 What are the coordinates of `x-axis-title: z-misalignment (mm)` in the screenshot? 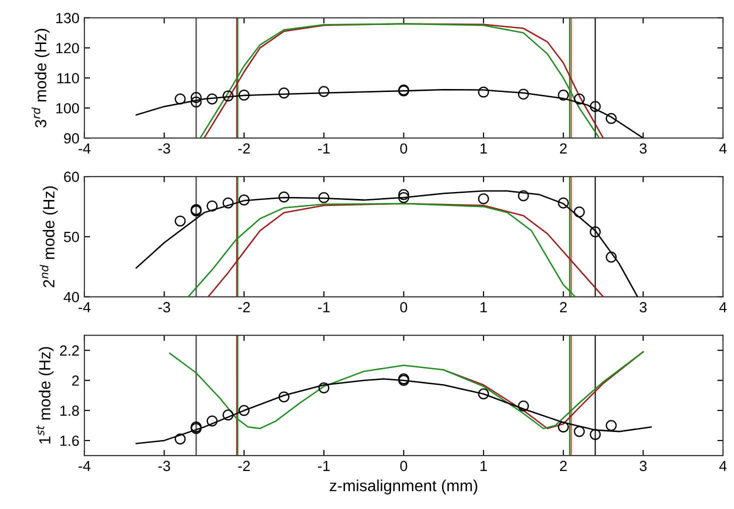 It's located at (404, 487).